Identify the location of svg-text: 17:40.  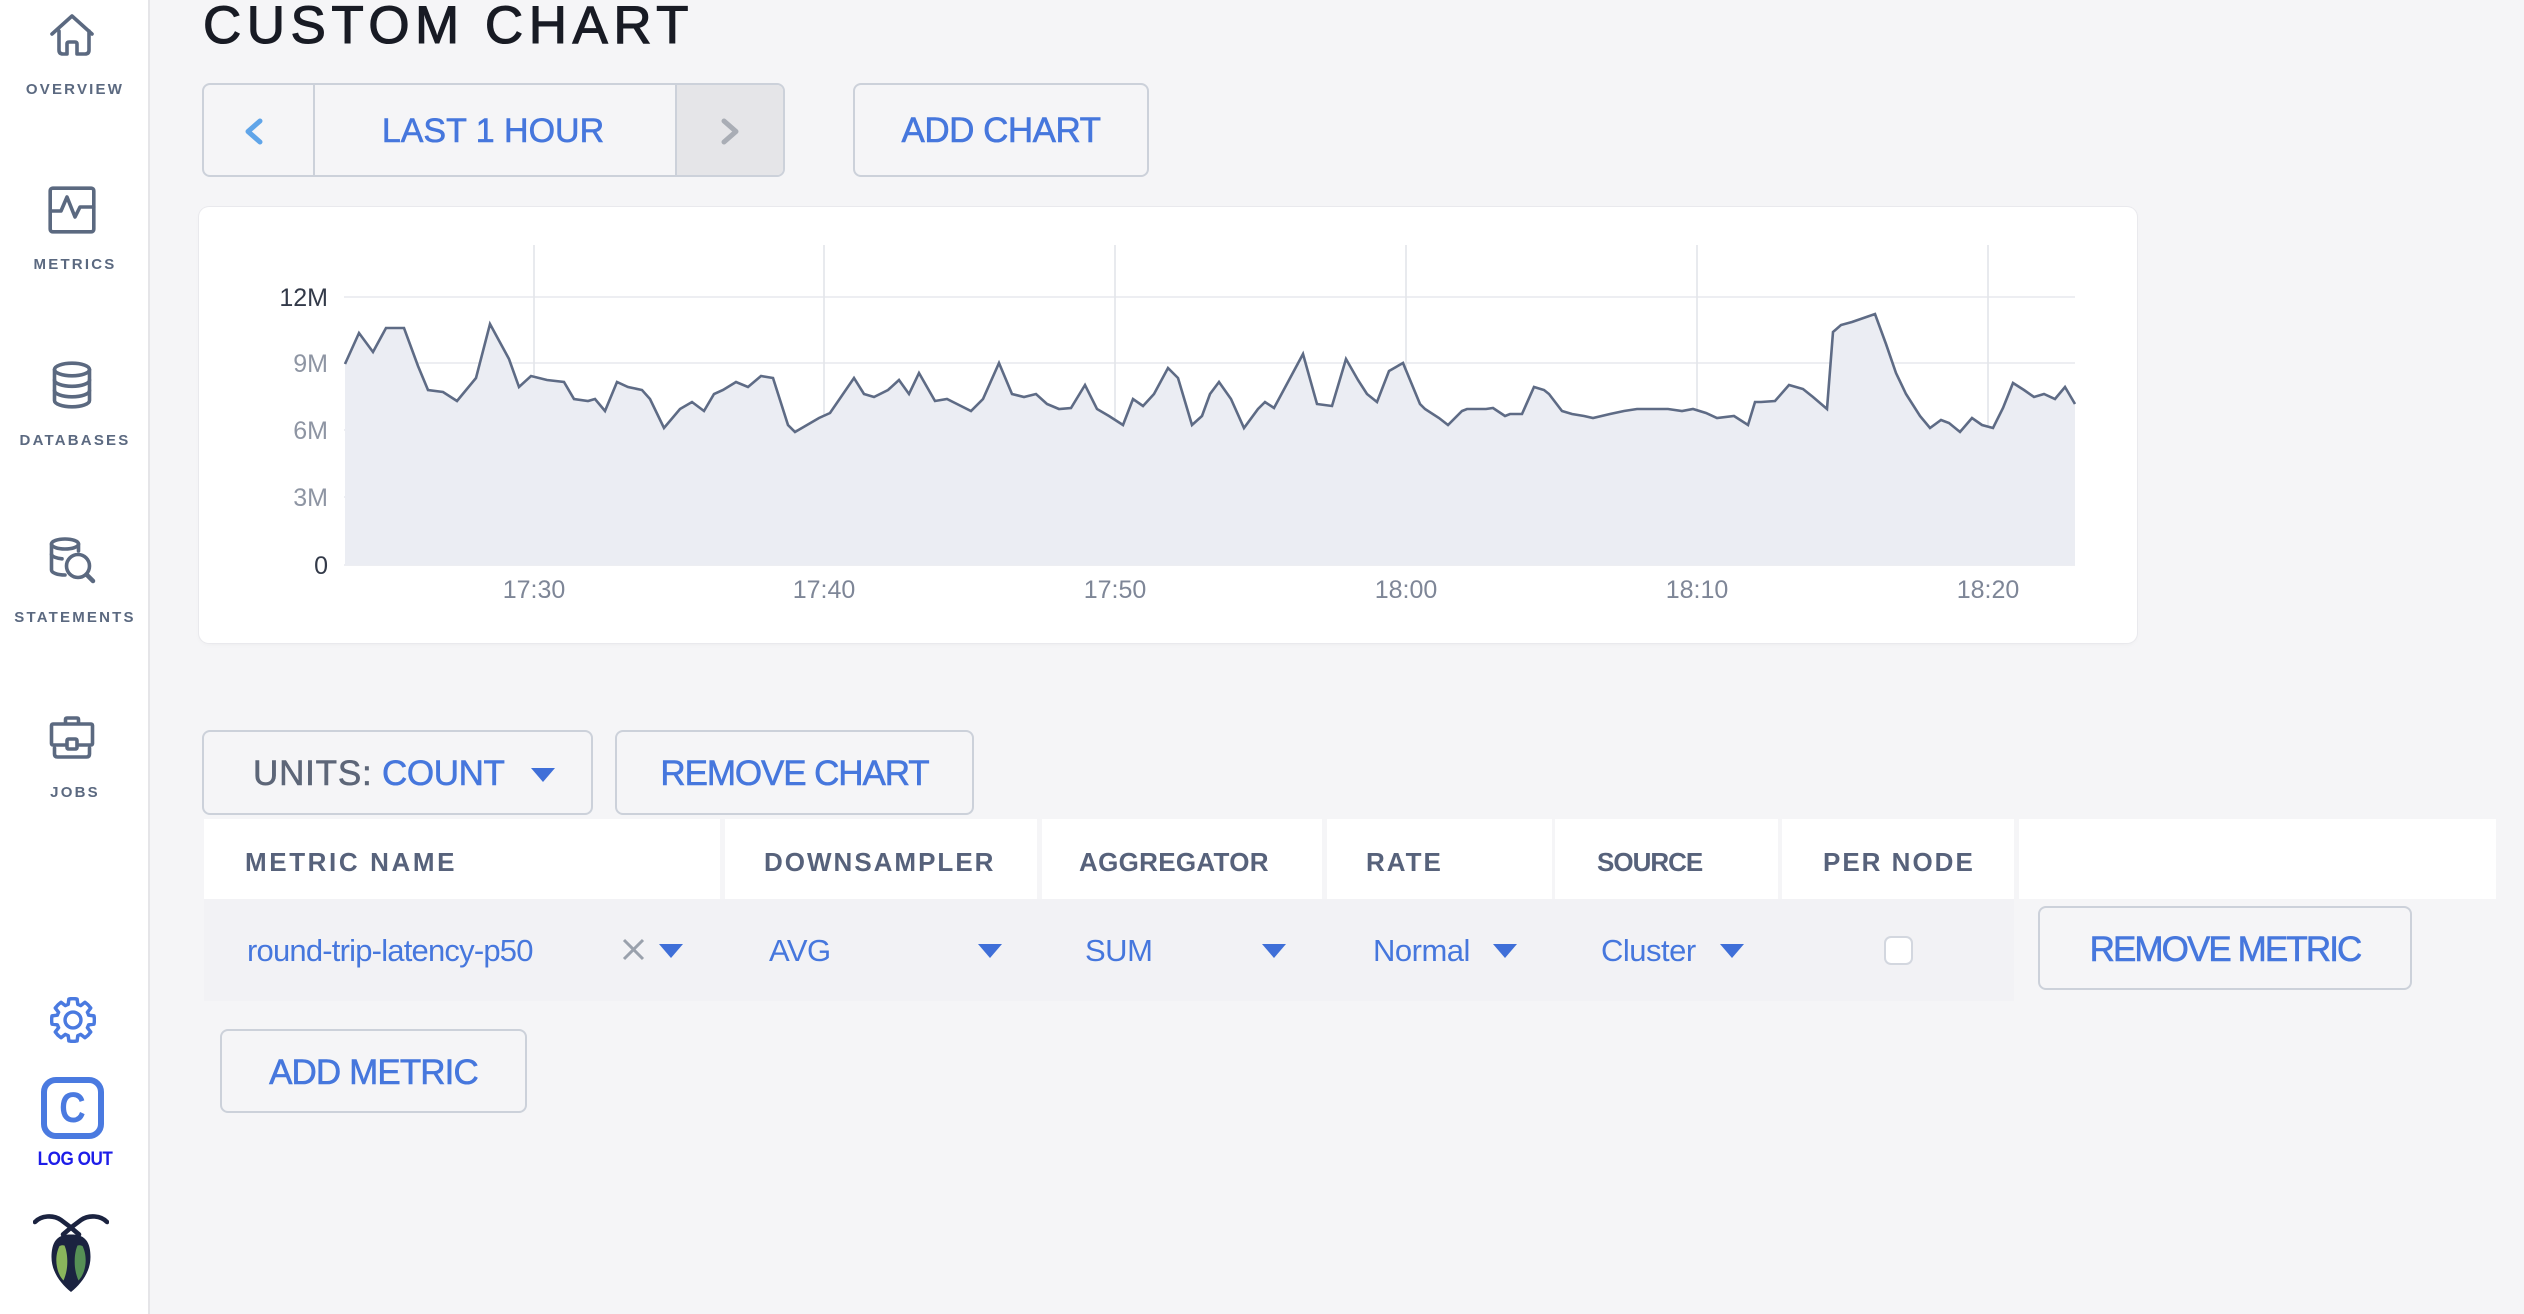
(824, 590).